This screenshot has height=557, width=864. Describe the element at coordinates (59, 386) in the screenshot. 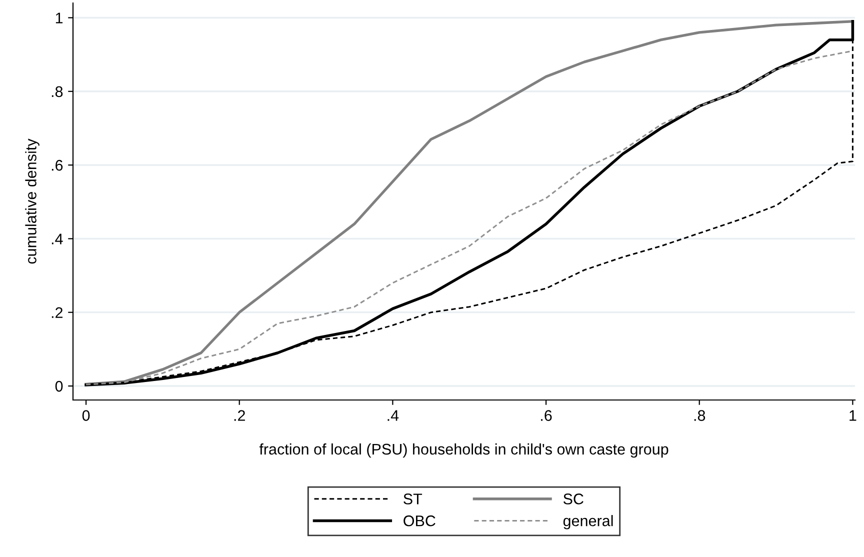

I see `y-tick-label: 0` at that location.